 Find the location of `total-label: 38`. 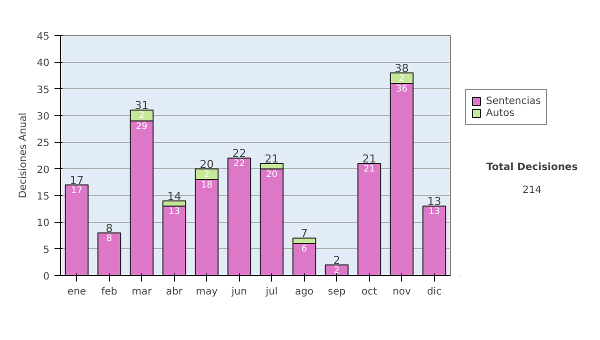

total-label: 38 is located at coordinates (401, 68).